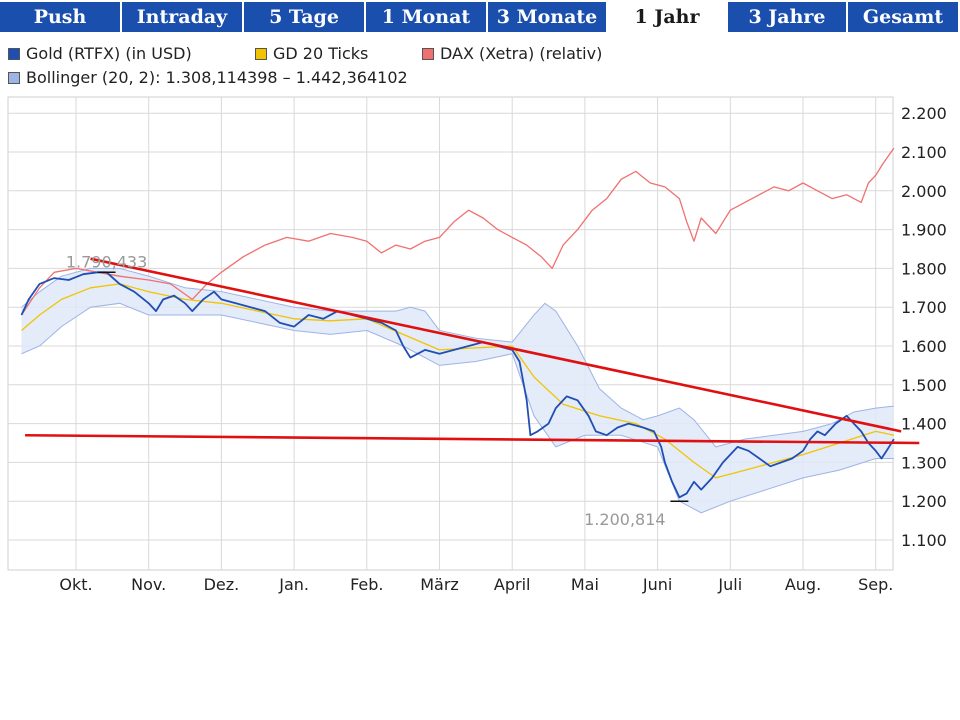 The height and width of the screenshot is (720, 960). I want to click on y-tick-label: 2.200, so click(924, 113).